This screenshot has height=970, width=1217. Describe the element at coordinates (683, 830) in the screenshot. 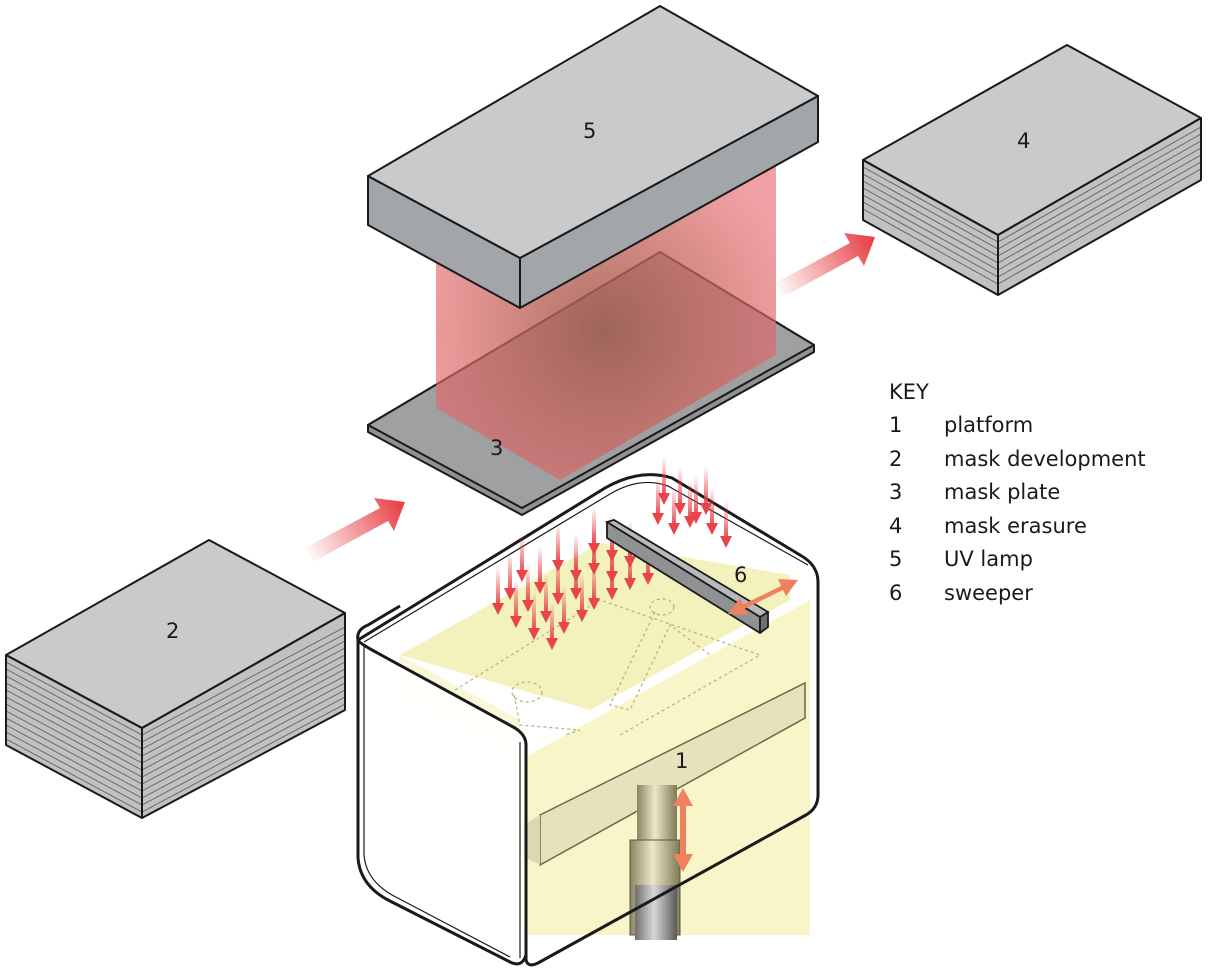

I see `platform-motion-arrow` at that location.